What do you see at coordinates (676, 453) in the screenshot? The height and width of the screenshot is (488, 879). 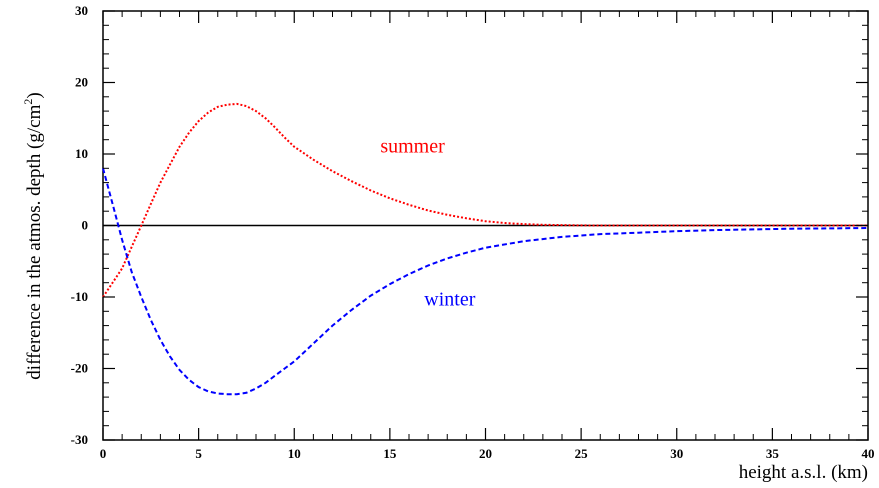 I see `x-tick-label: 30` at bounding box center [676, 453].